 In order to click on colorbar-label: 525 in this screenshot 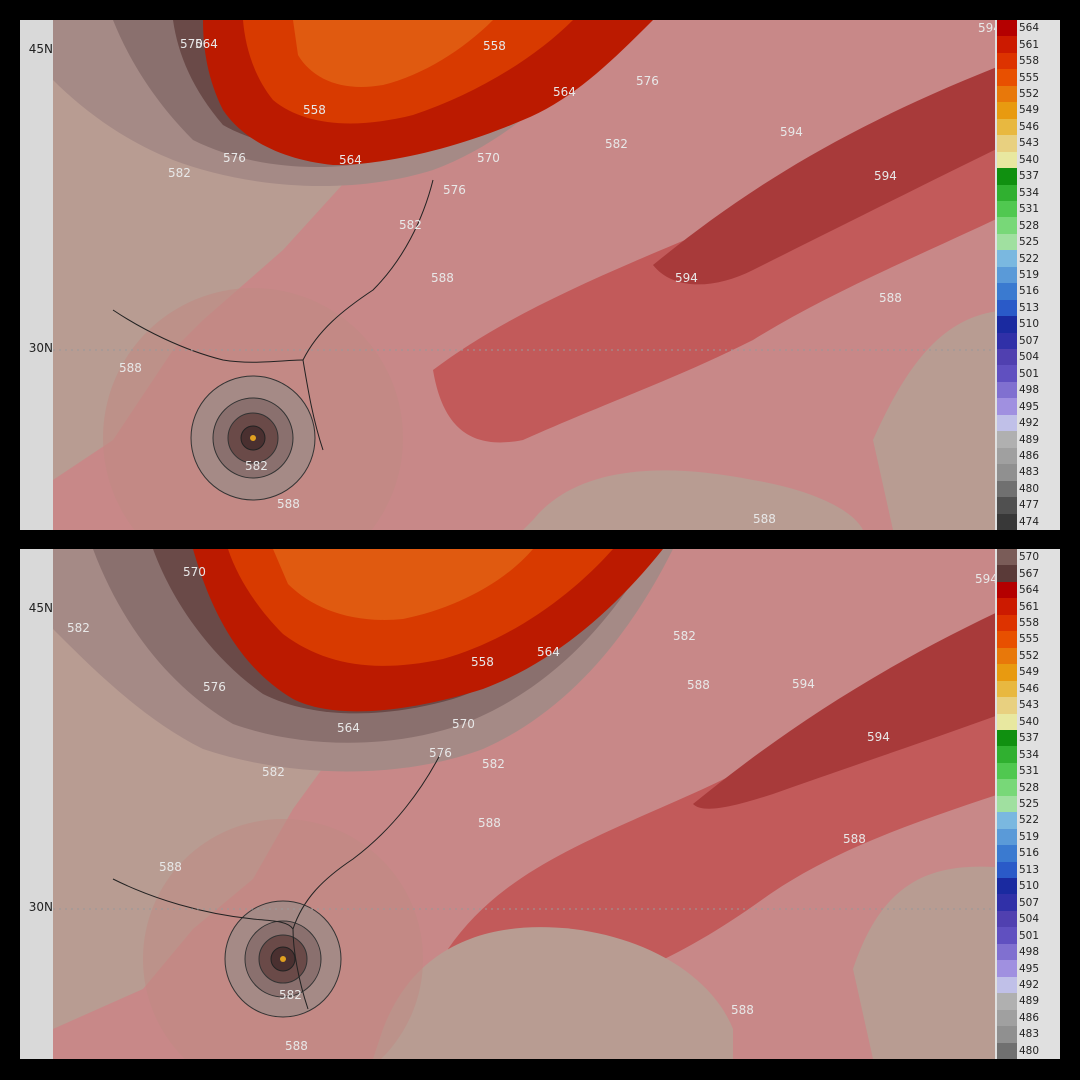, I will do `click(1029, 242)`.